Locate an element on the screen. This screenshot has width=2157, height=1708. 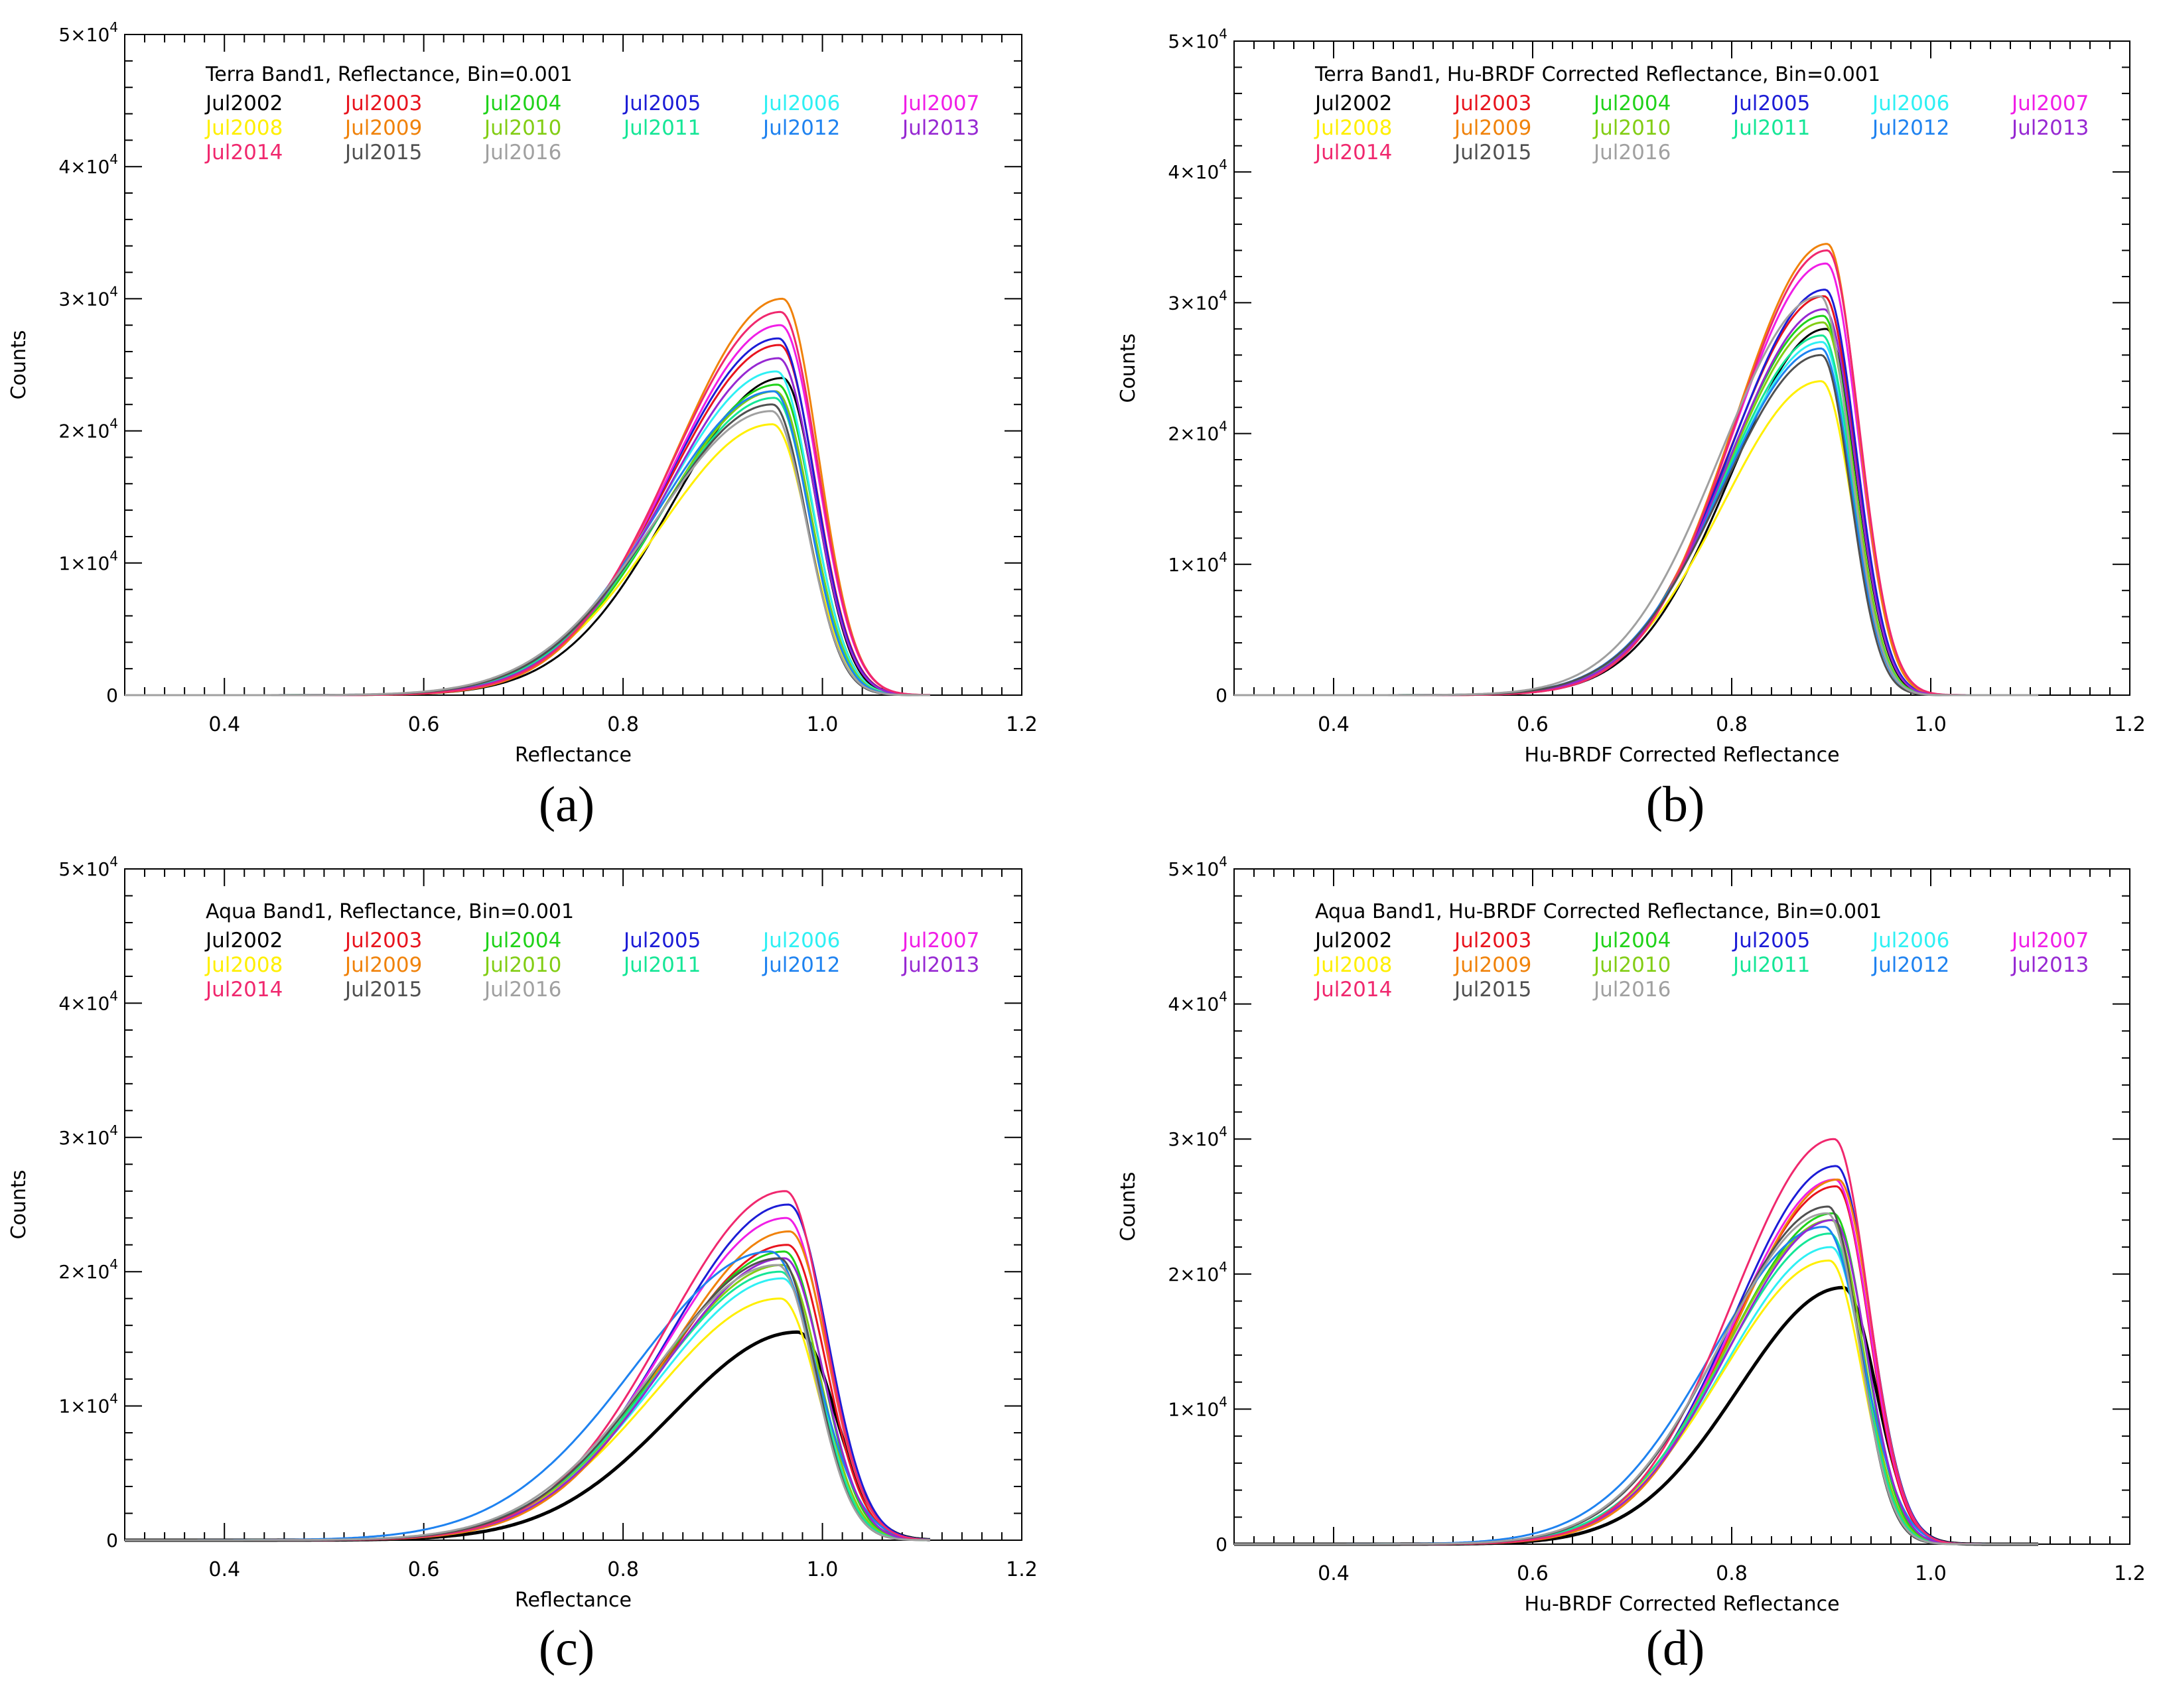
y-tick-label: 3×10⁴ is located at coordinates (1197, 1137).